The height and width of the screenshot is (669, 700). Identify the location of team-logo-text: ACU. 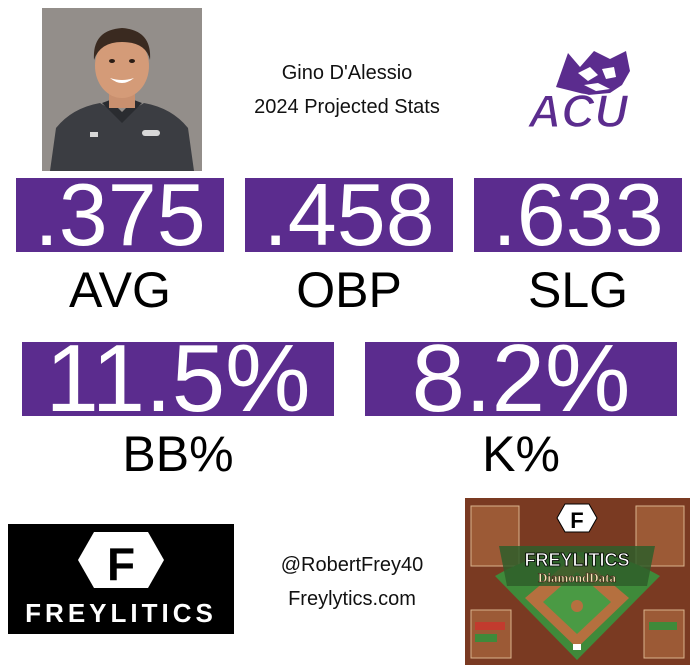
(578, 110).